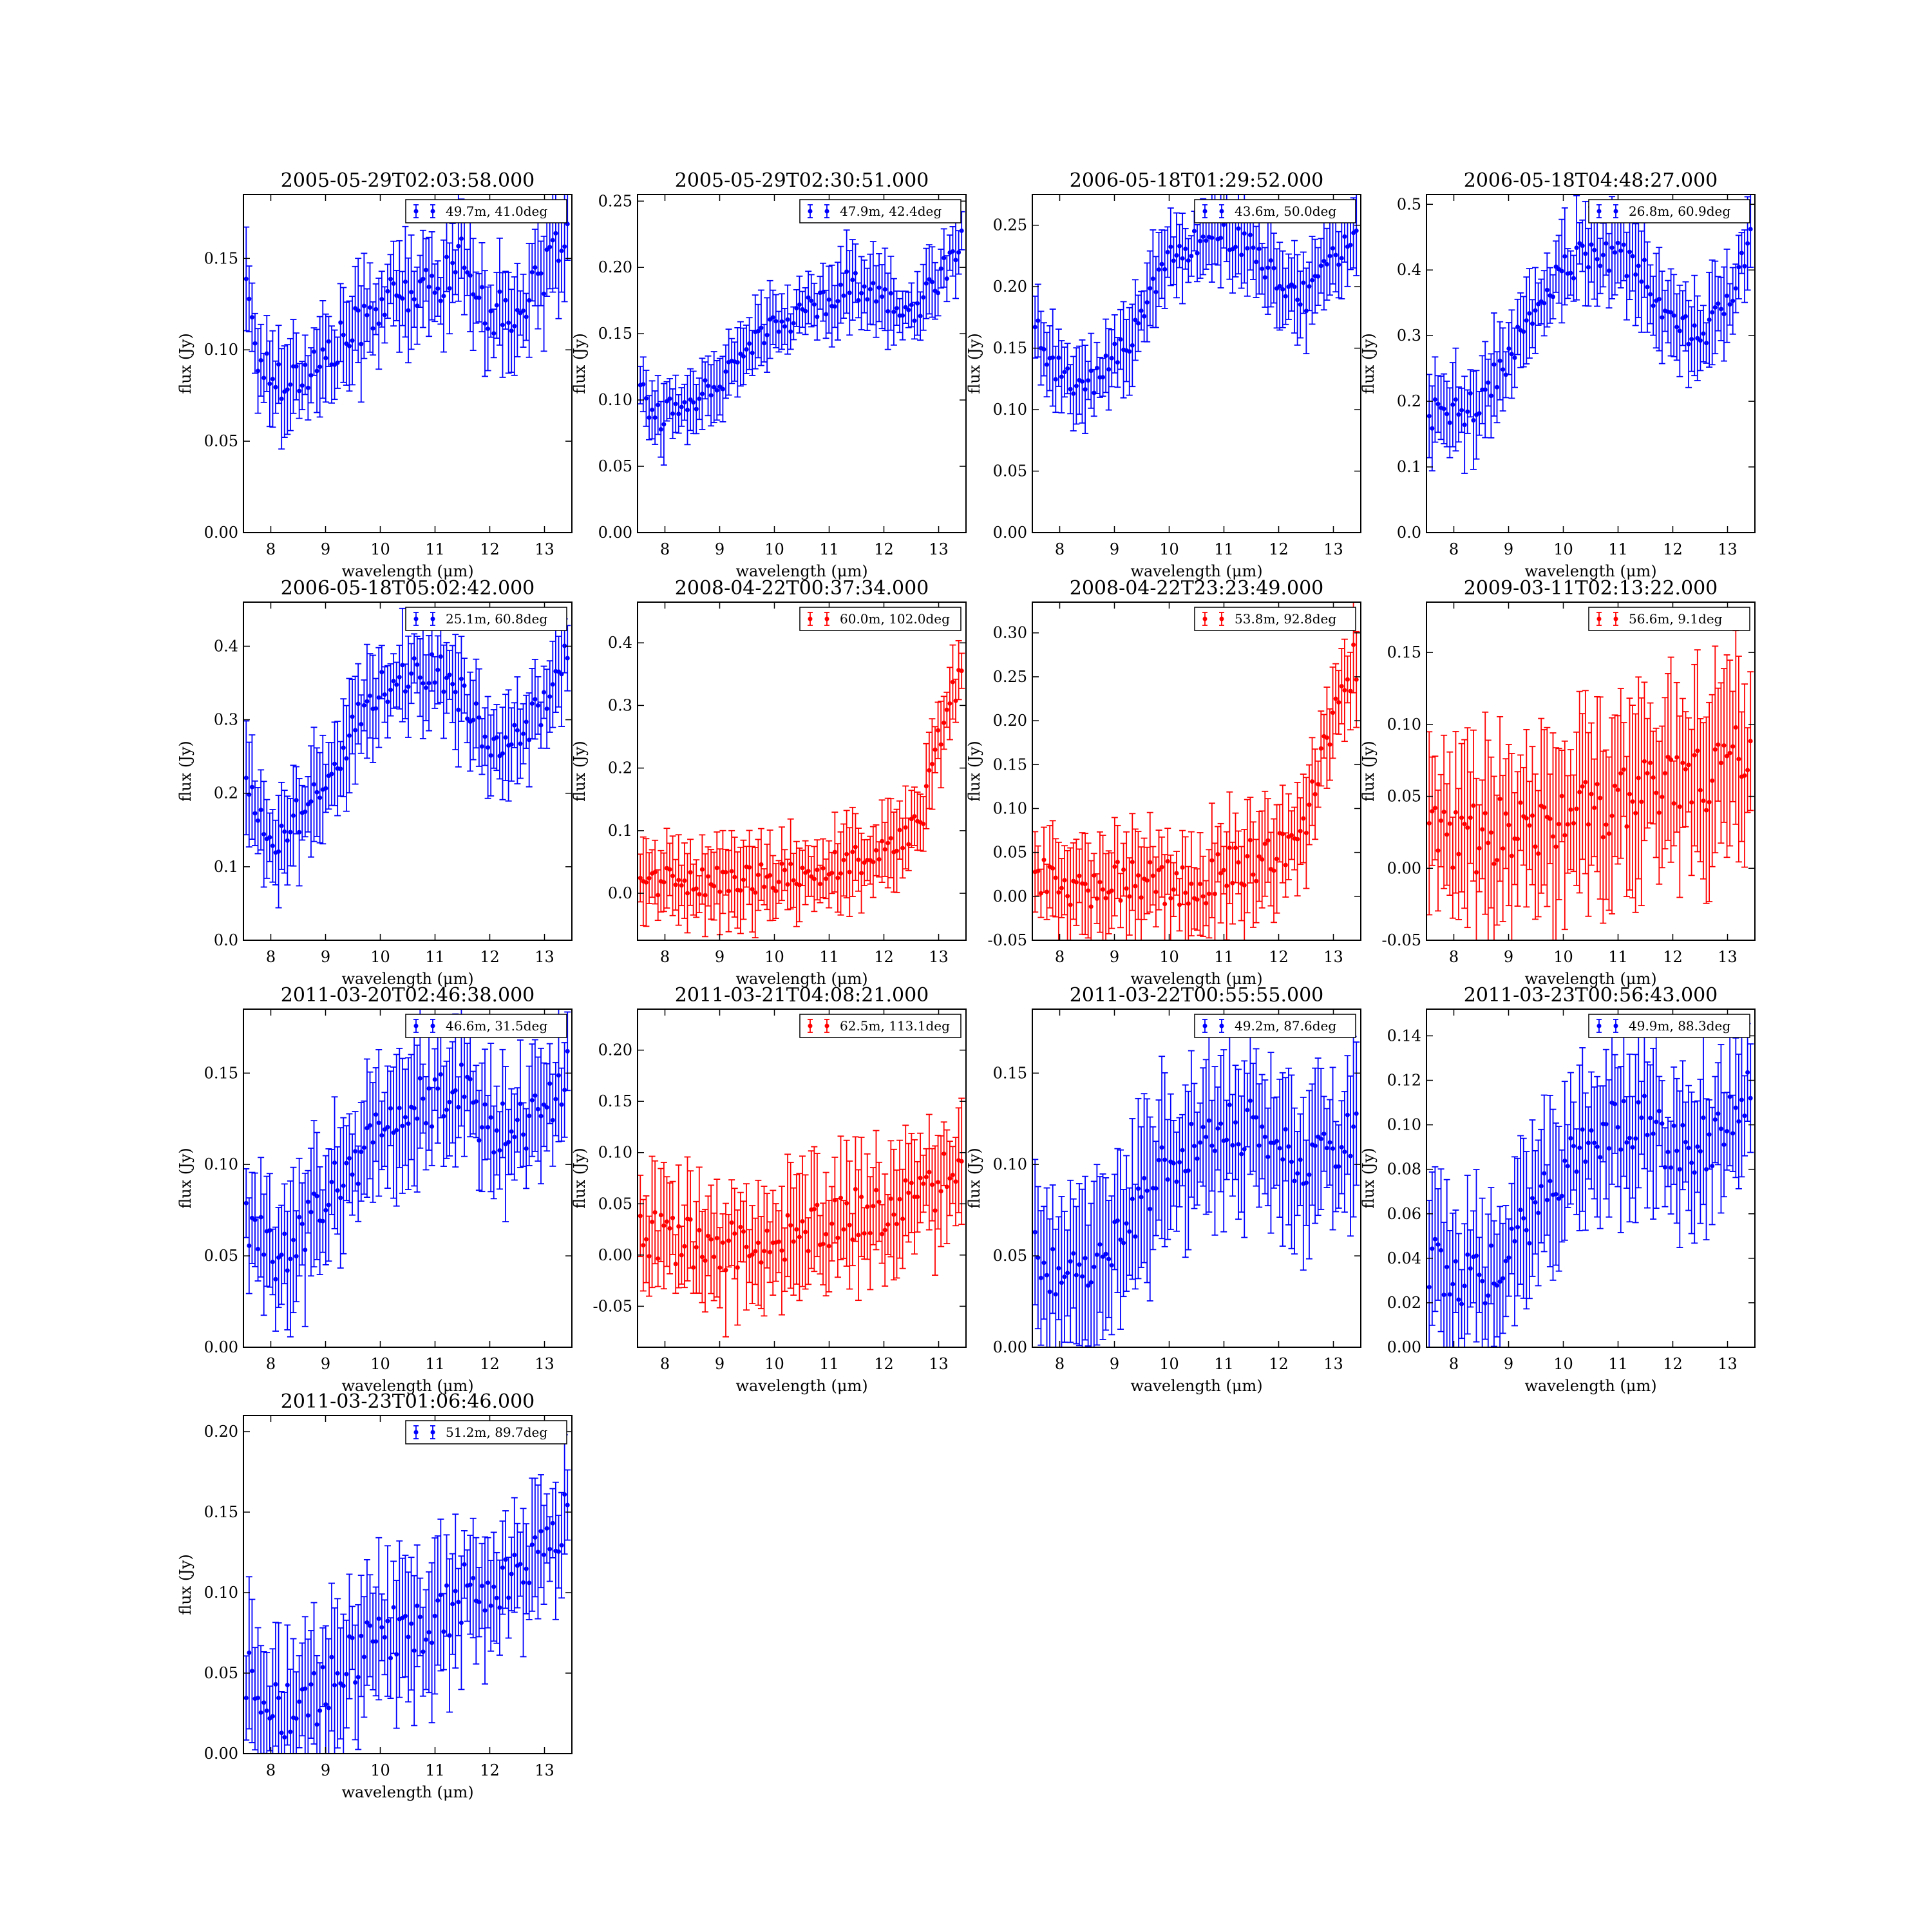 This screenshot has width=1932, height=1932. What do you see at coordinates (1409, 401) in the screenshot?
I see `y-tick-label: 0.2` at bounding box center [1409, 401].